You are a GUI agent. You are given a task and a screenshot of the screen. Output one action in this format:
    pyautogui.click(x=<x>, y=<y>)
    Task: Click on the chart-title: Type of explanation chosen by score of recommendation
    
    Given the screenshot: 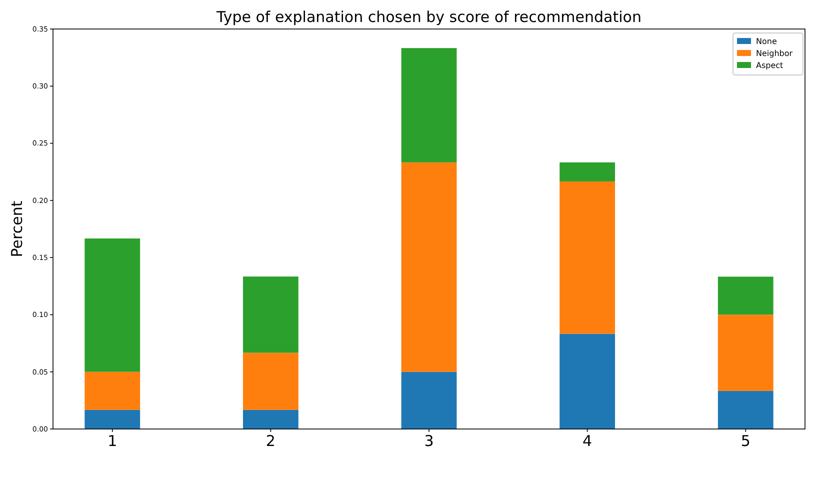 What is the action you would take?
    pyautogui.click(x=429, y=17)
    